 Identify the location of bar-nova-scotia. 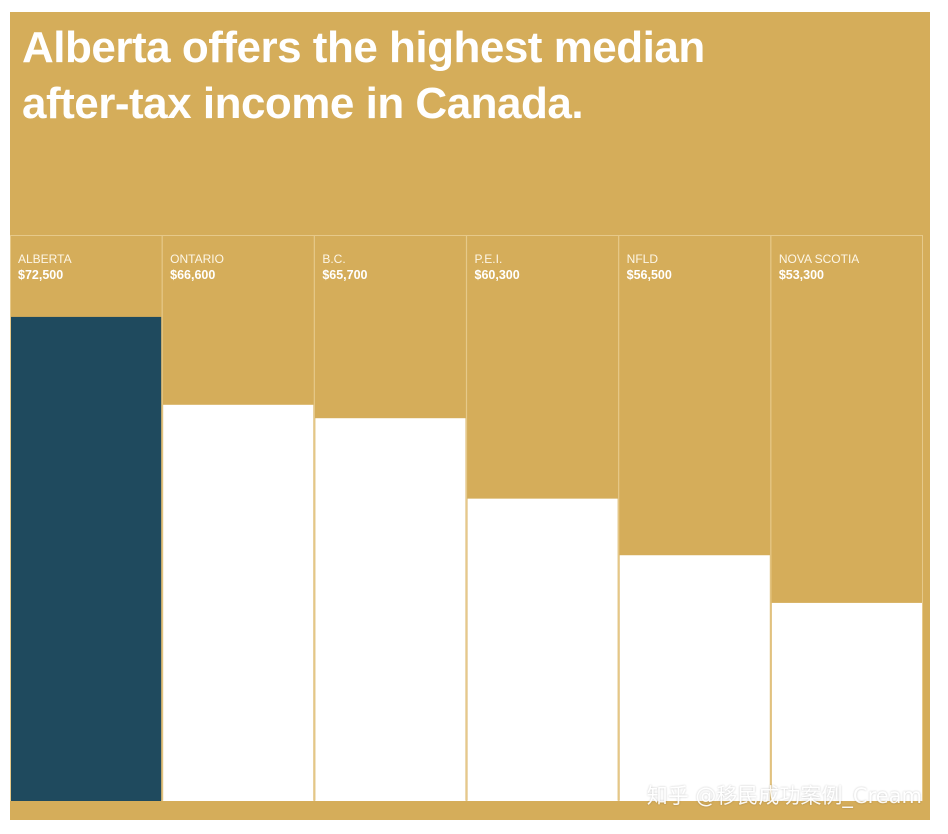
(846, 701).